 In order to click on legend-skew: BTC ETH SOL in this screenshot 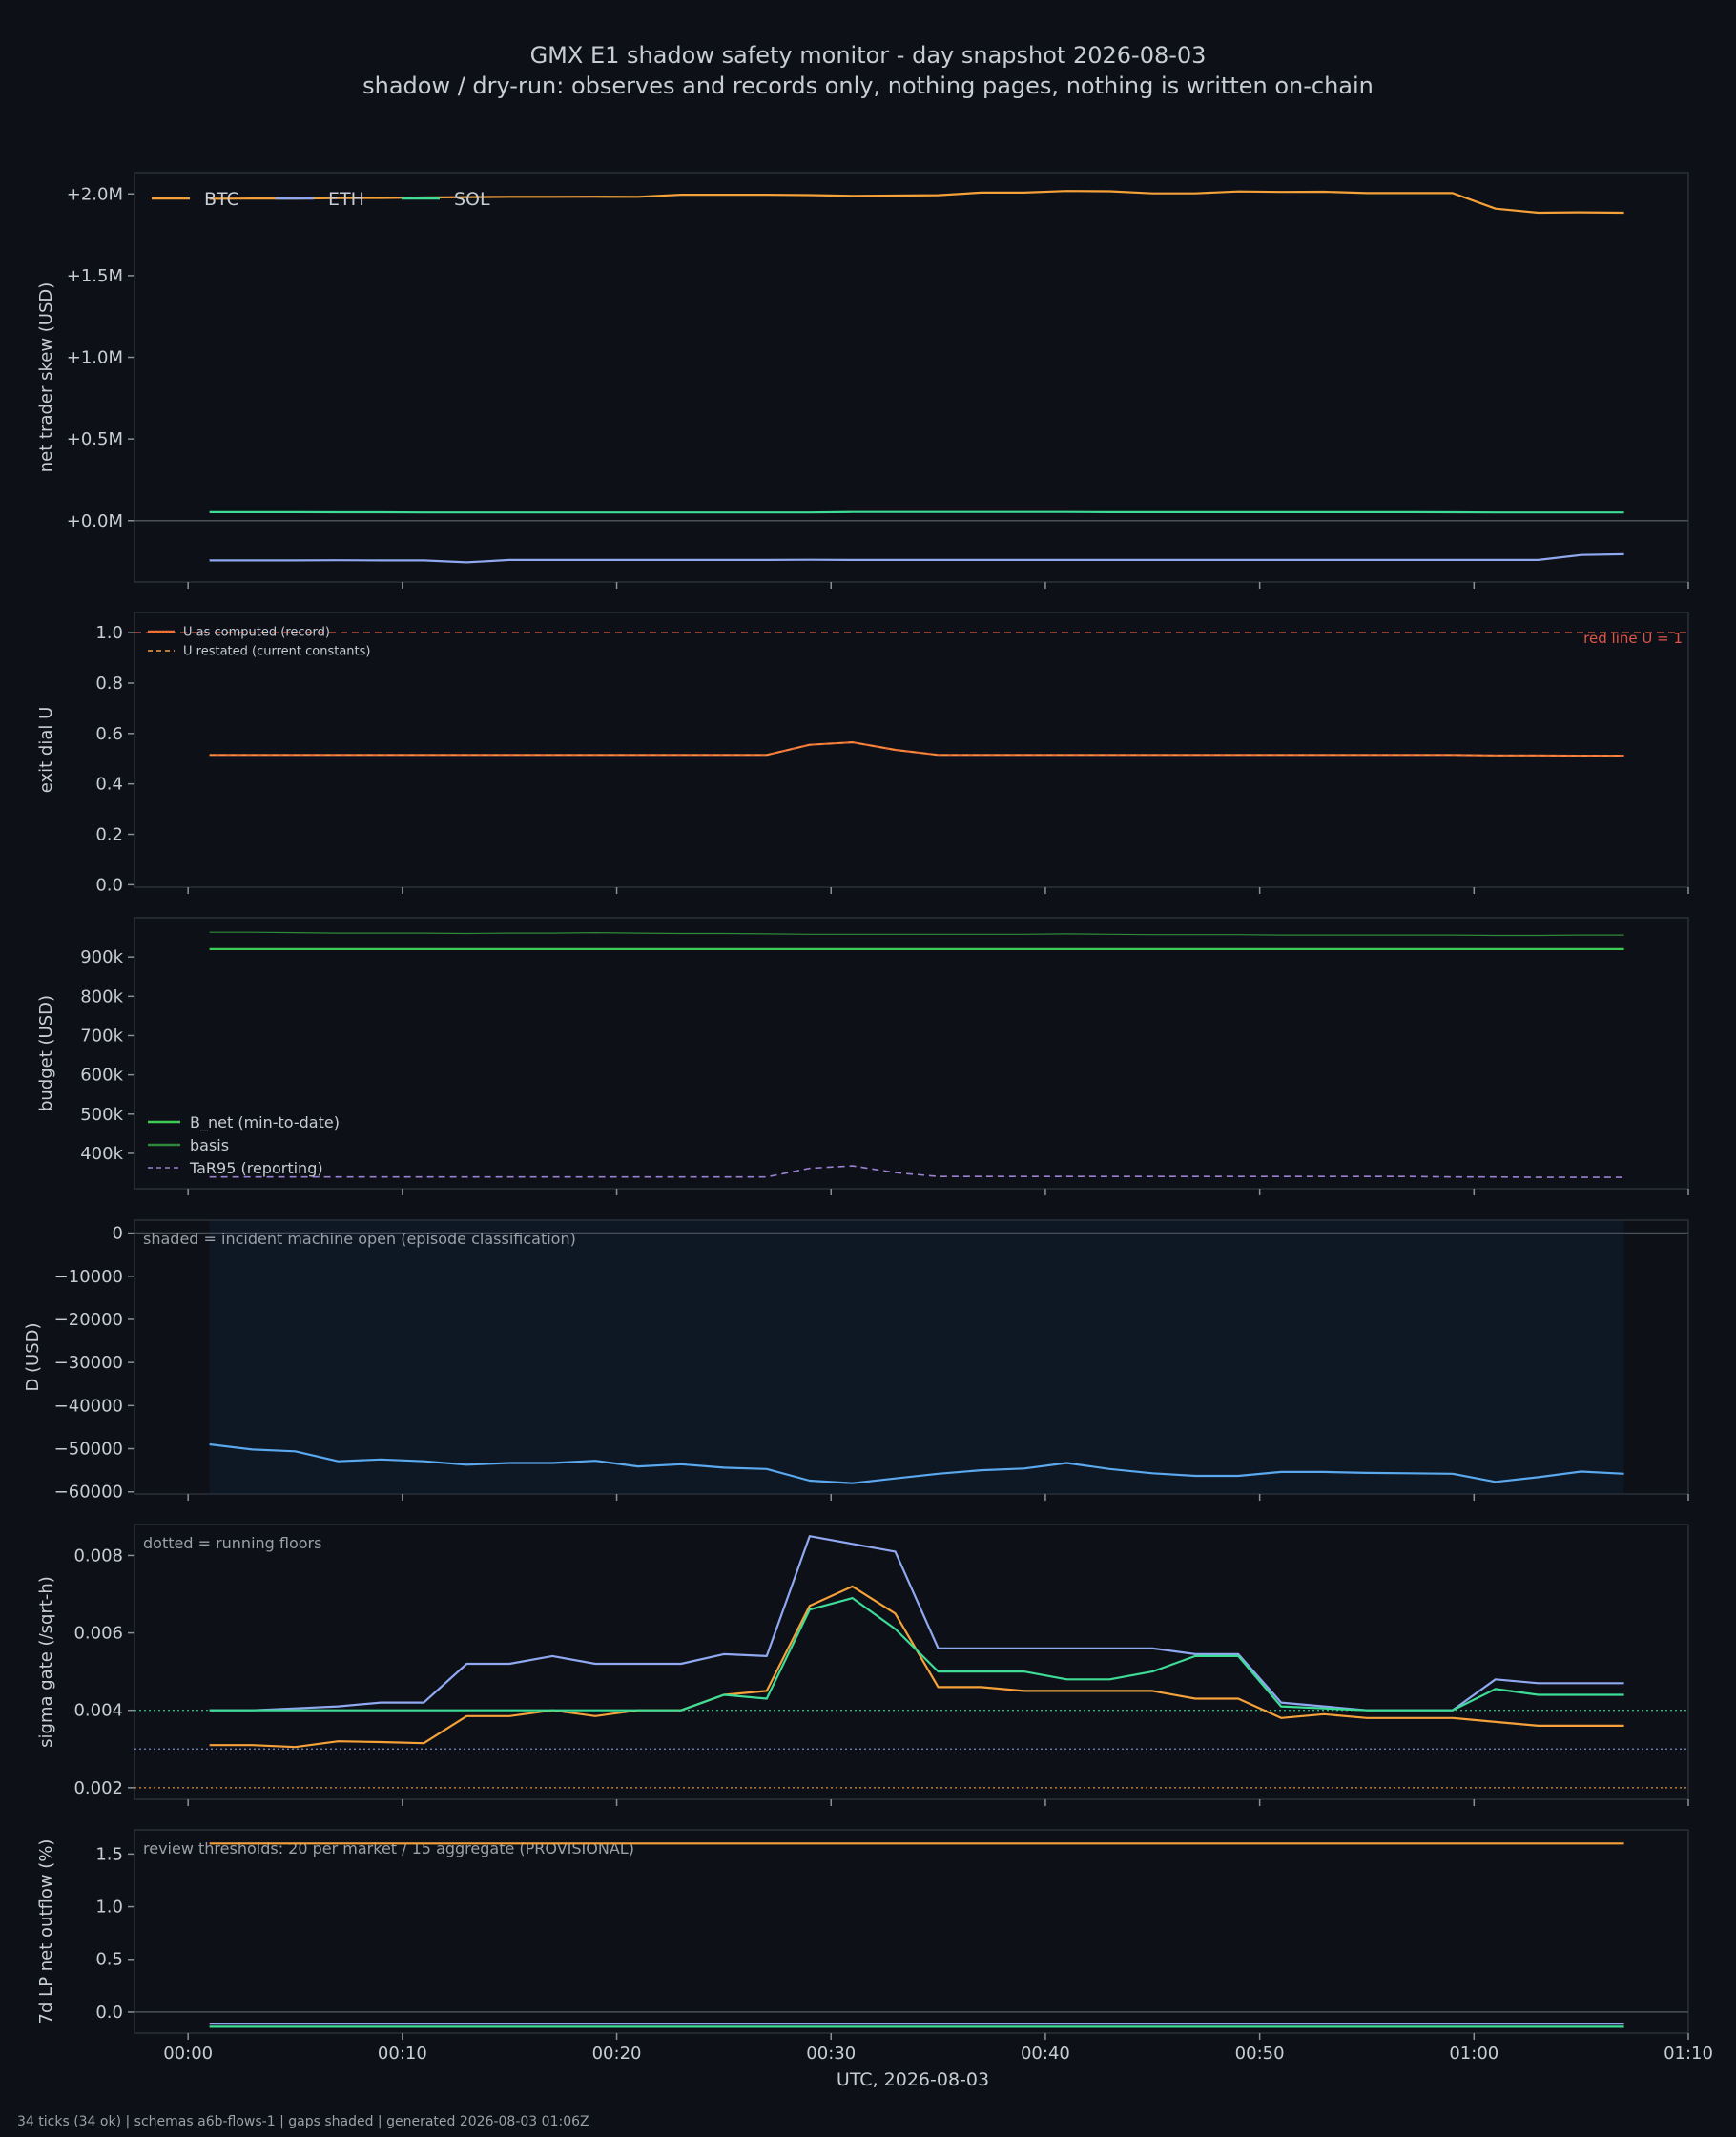, I will do `click(321, 199)`.